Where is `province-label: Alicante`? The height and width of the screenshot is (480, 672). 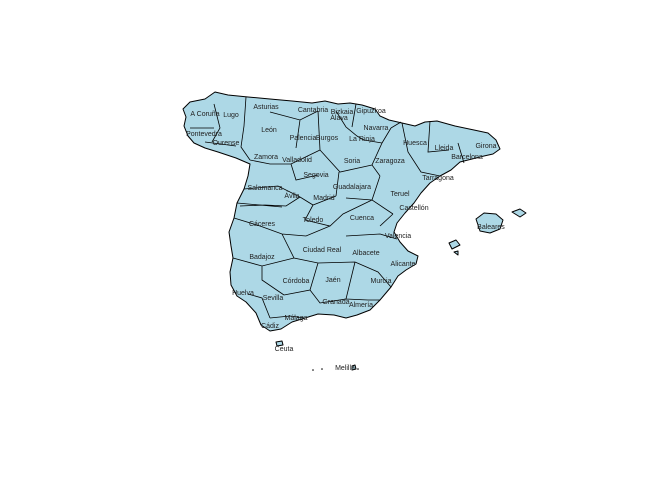 province-label: Alicante is located at coordinates (403, 264).